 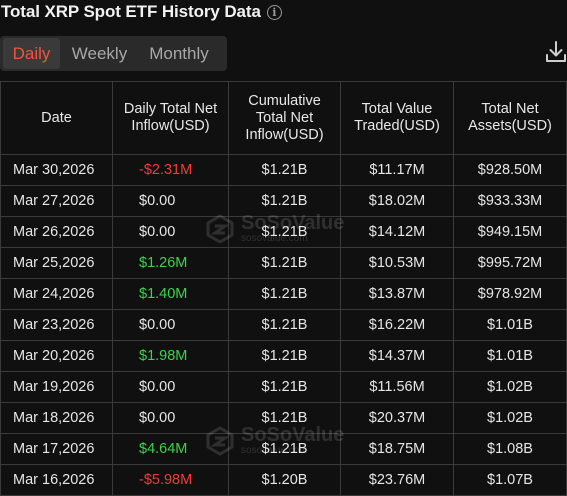 I want to click on cumulative-inflow-cell: $1.20B, so click(x=285, y=480).